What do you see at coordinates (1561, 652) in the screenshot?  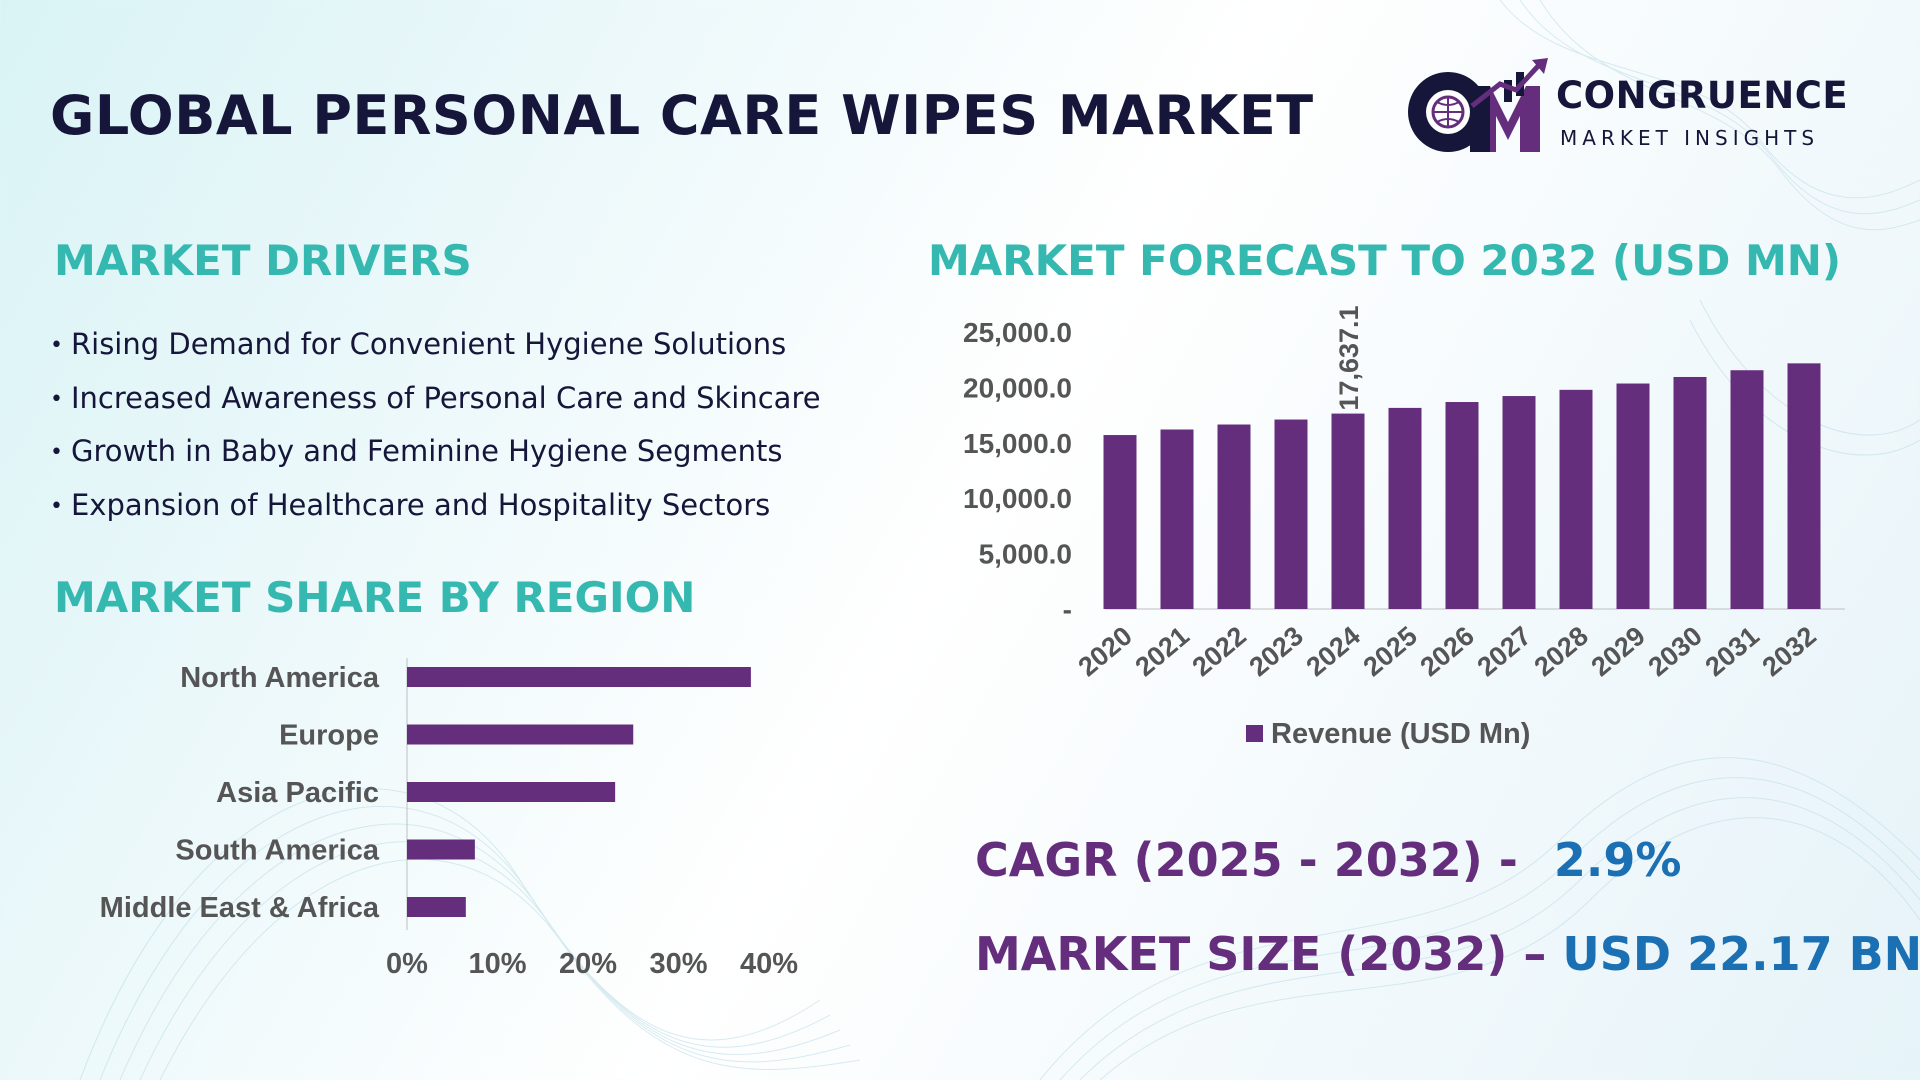 I see `x-tick-label: 2028` at bounding box center [1561, 652].